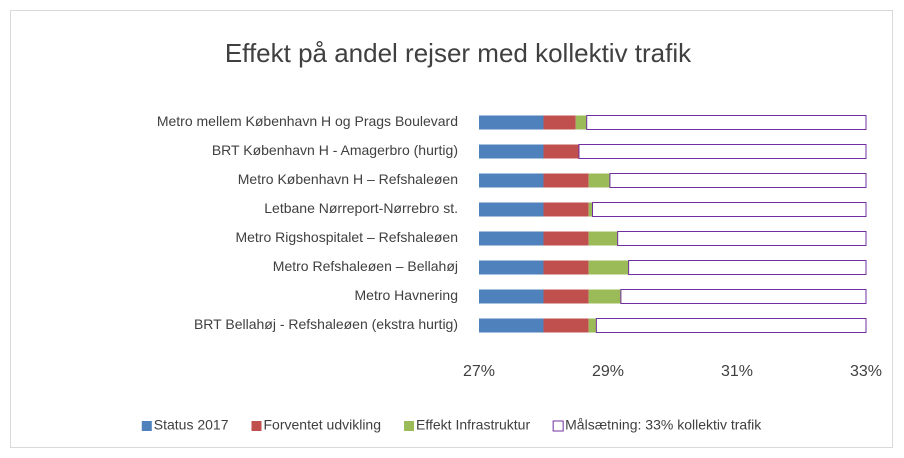 The height and width of the screenshot is (458, 904). Describe the element at coordinates (608, 371) in the screenshot. I see `x-tick-label: 29%` at that location.